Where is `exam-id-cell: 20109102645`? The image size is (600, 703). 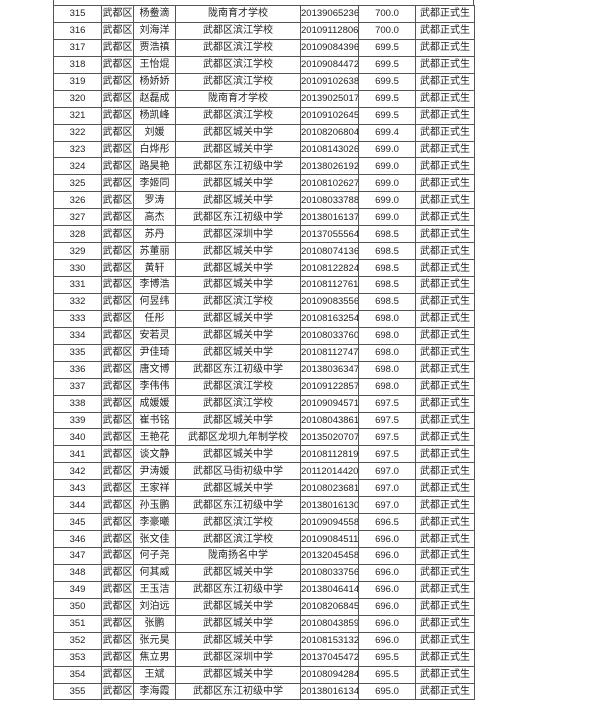
exam-id-cell: 20109102645 is located at coordinates (329, 115).